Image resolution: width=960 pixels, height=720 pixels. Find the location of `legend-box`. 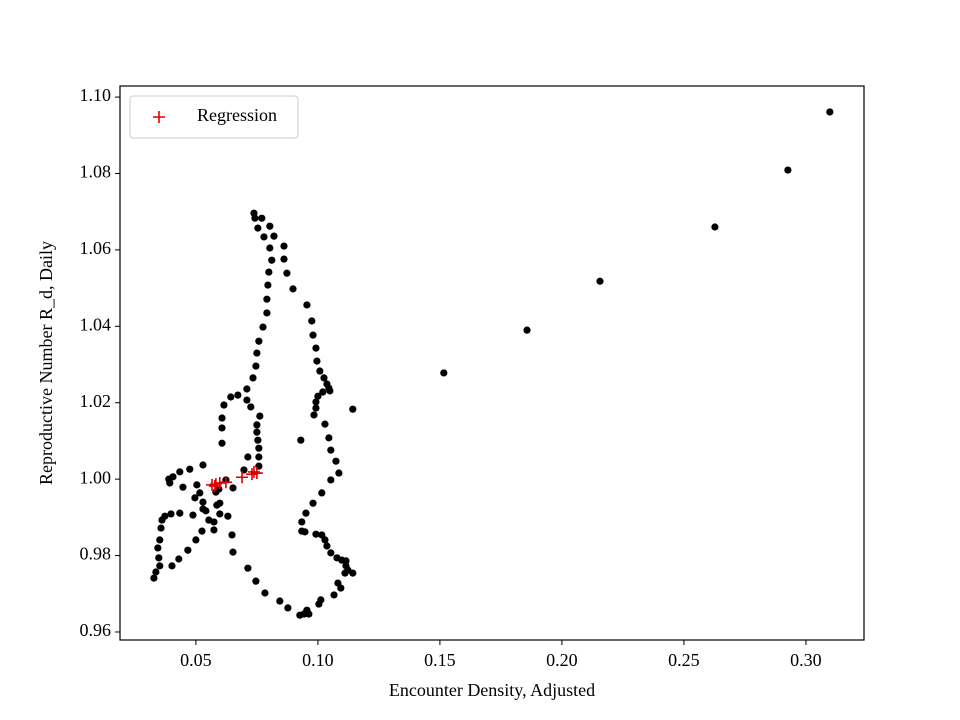

legend-box is located at coordinates (214, 117).